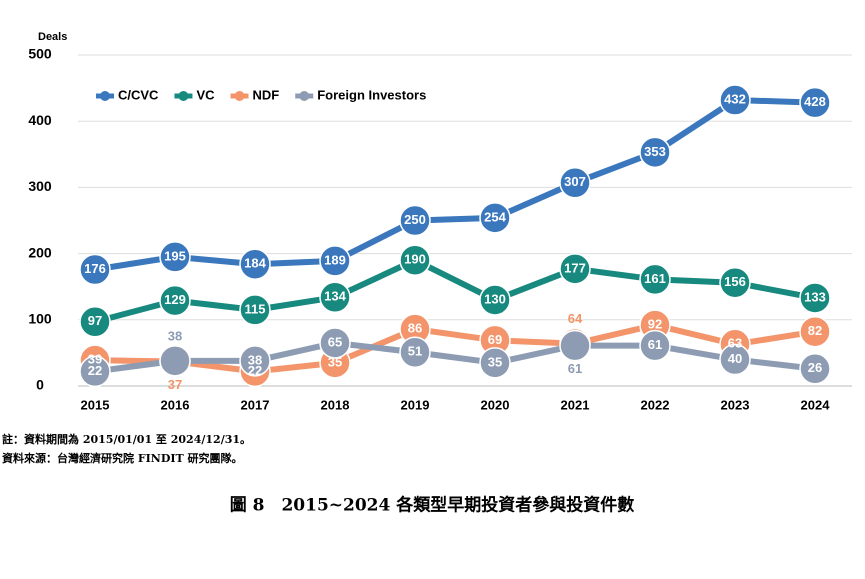 This screenshot has width=865, height=579. I want to click on data-label: 92, so click(655, 324).